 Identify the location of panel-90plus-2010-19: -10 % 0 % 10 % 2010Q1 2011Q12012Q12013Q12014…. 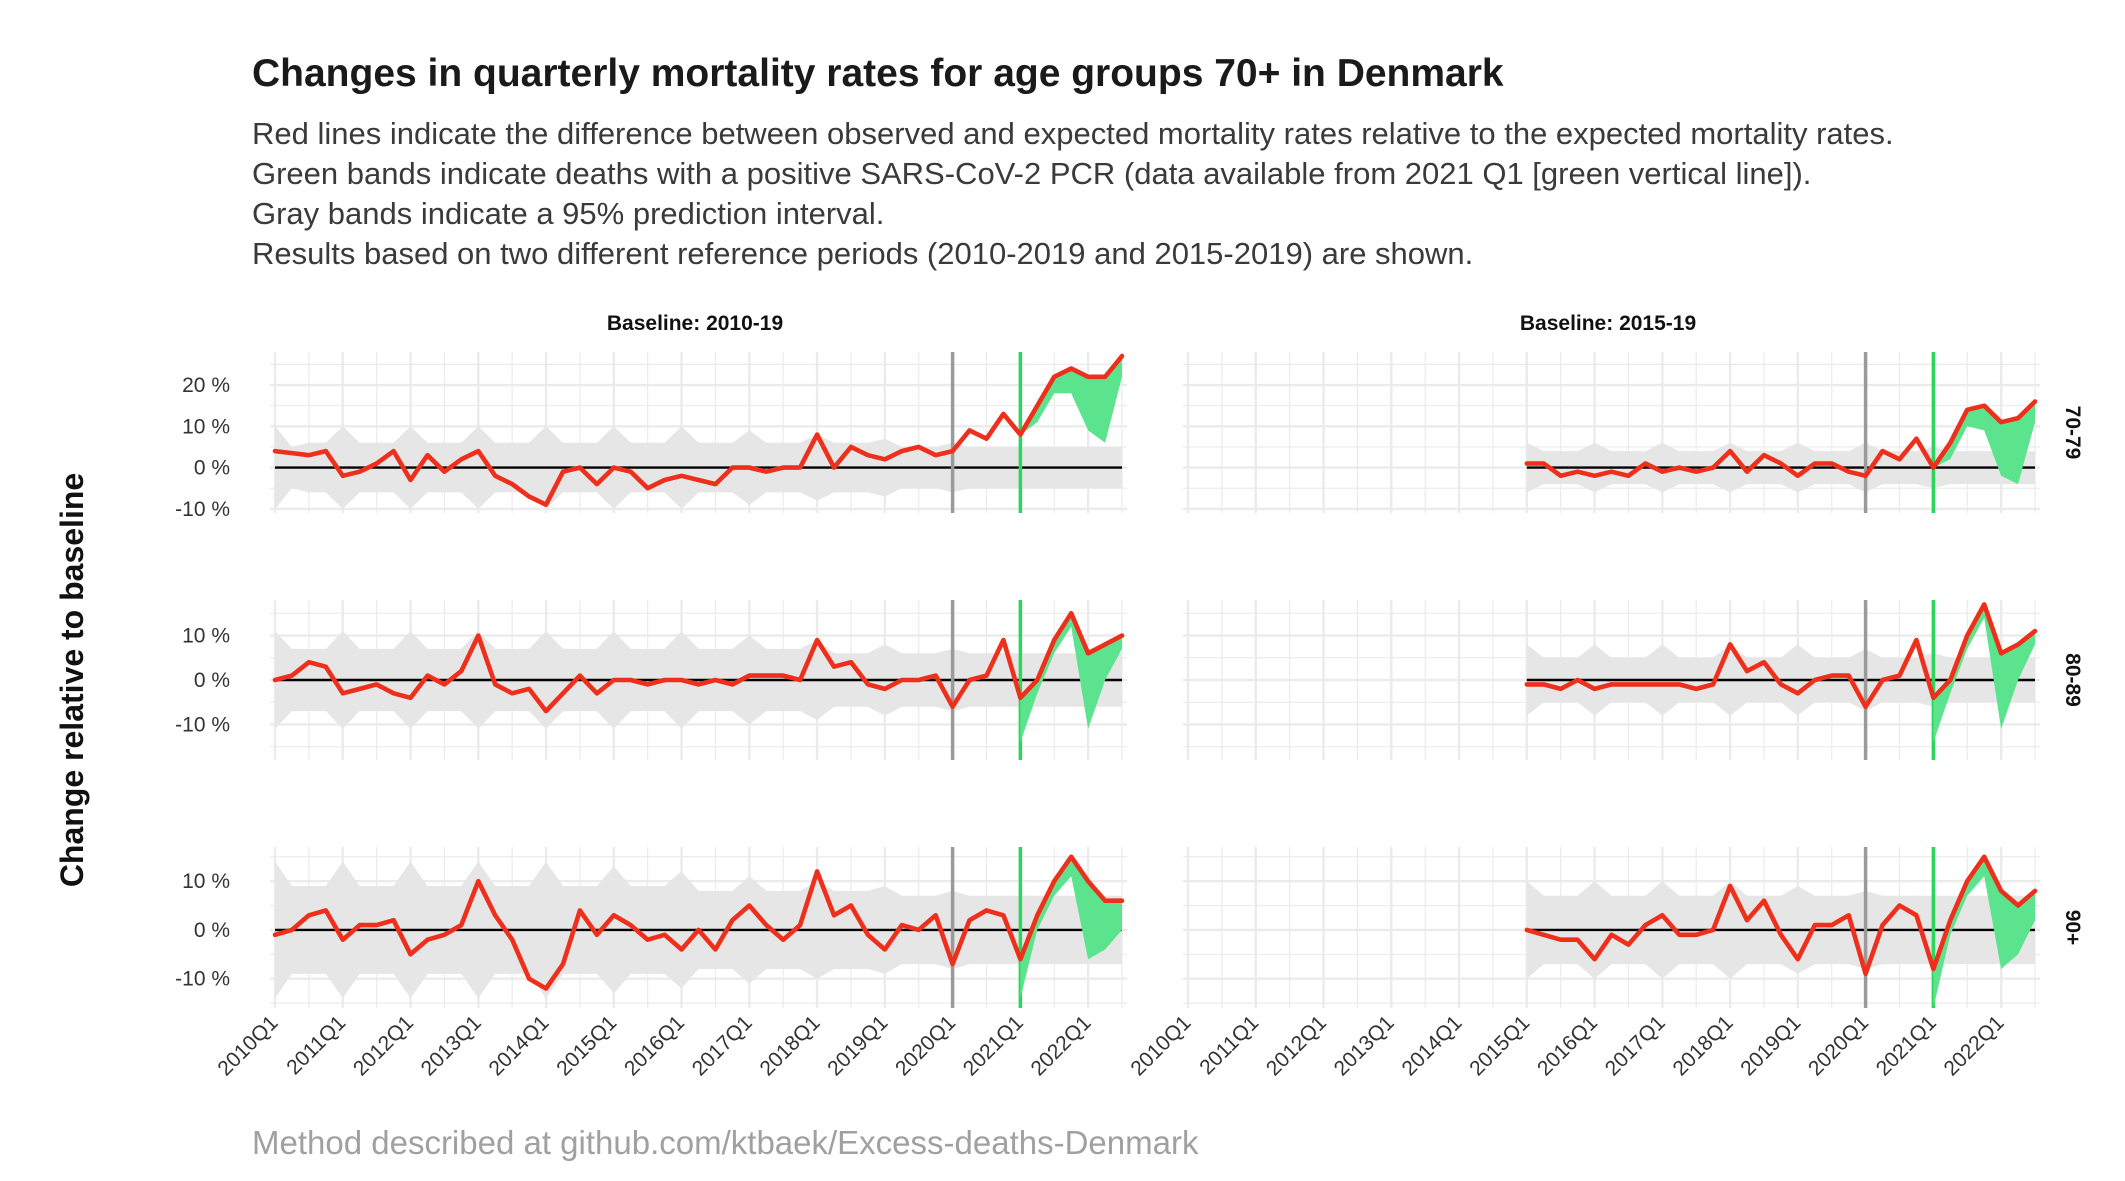
(651, 963).